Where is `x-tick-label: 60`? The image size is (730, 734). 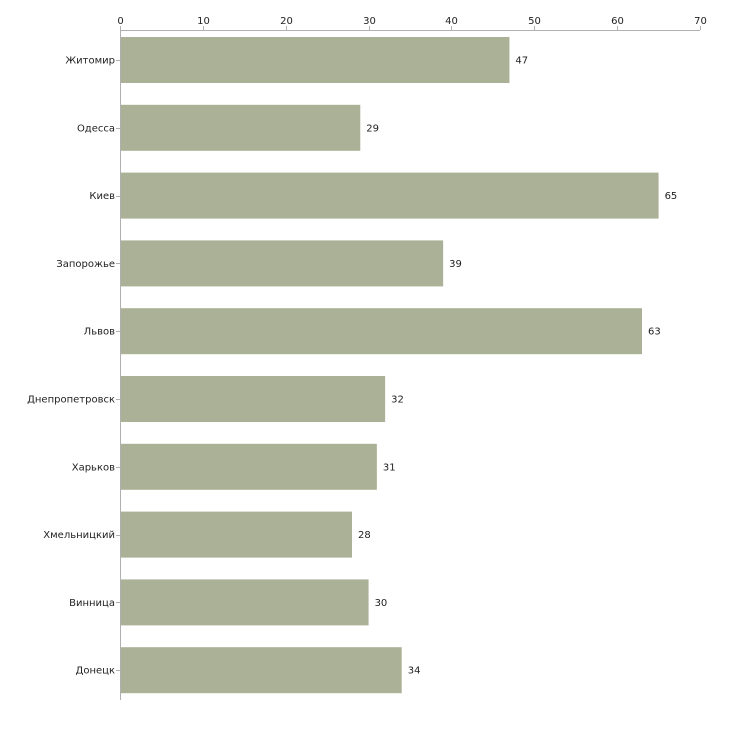
x-tick-label: 60 is located at coordinates (617, 21).